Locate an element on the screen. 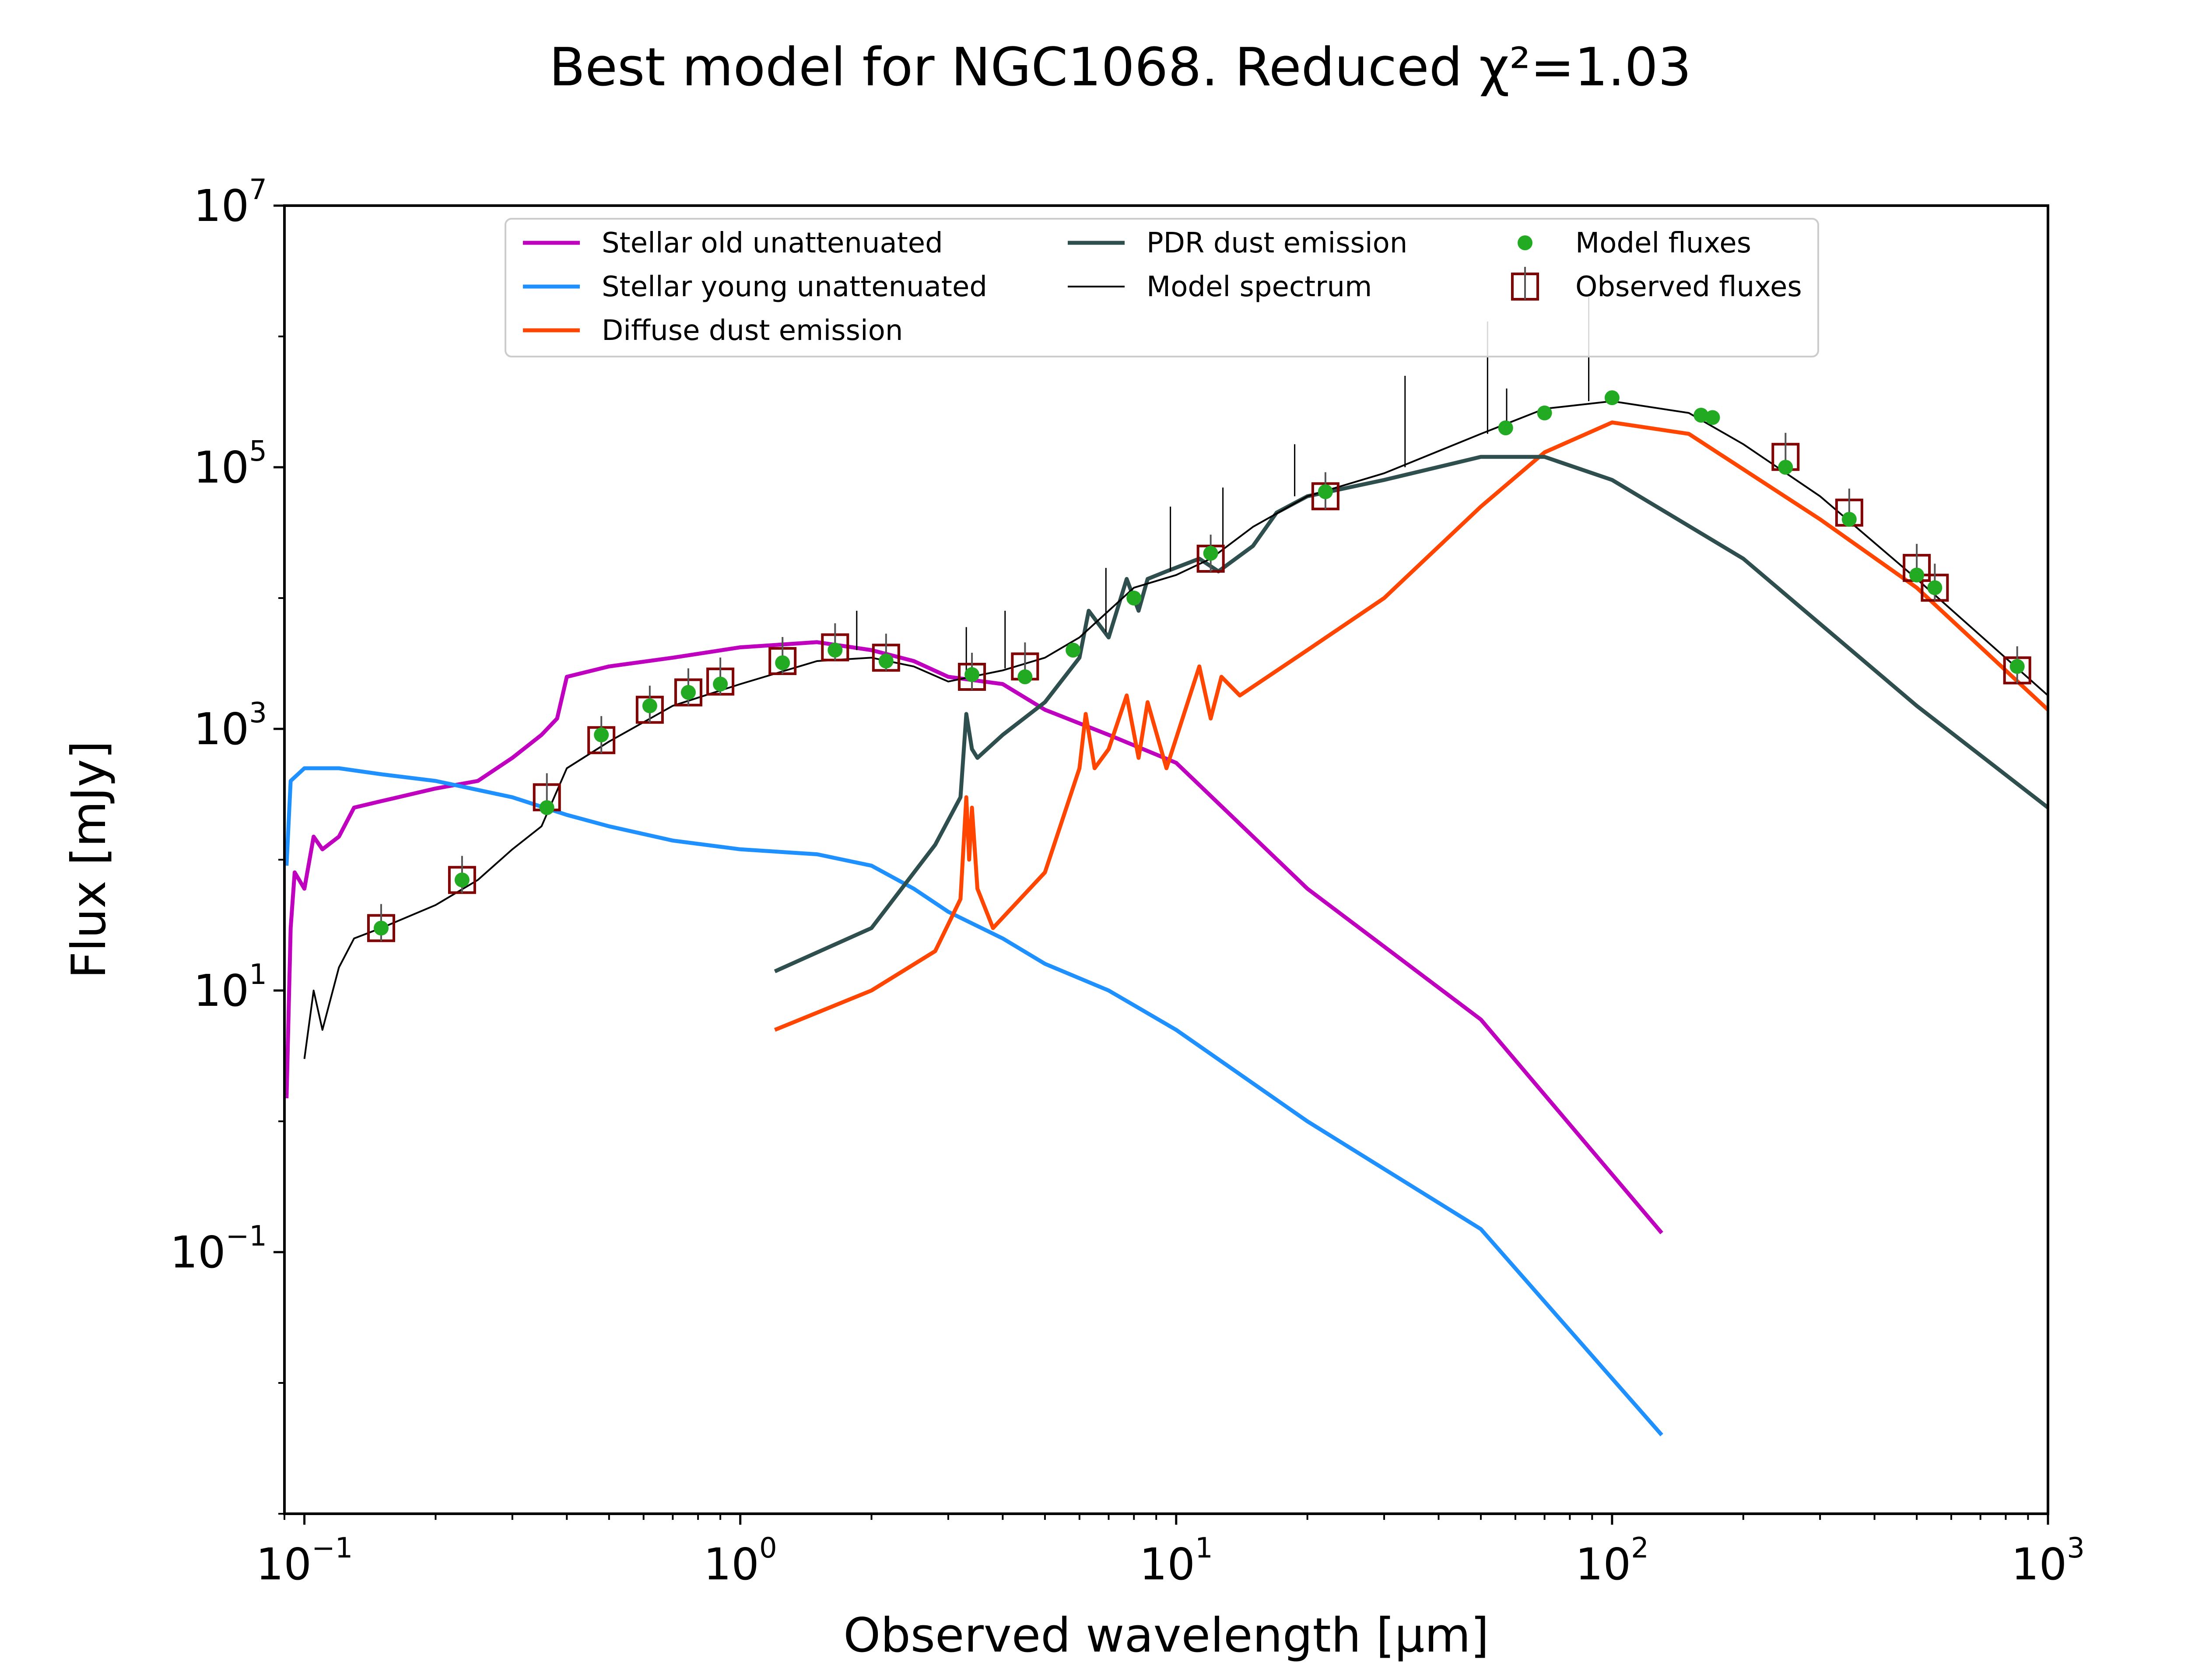 The width and height of the screenshot is (2188, 1680). legend-label: PDR dust emission is located at coordinates (1277, 243).